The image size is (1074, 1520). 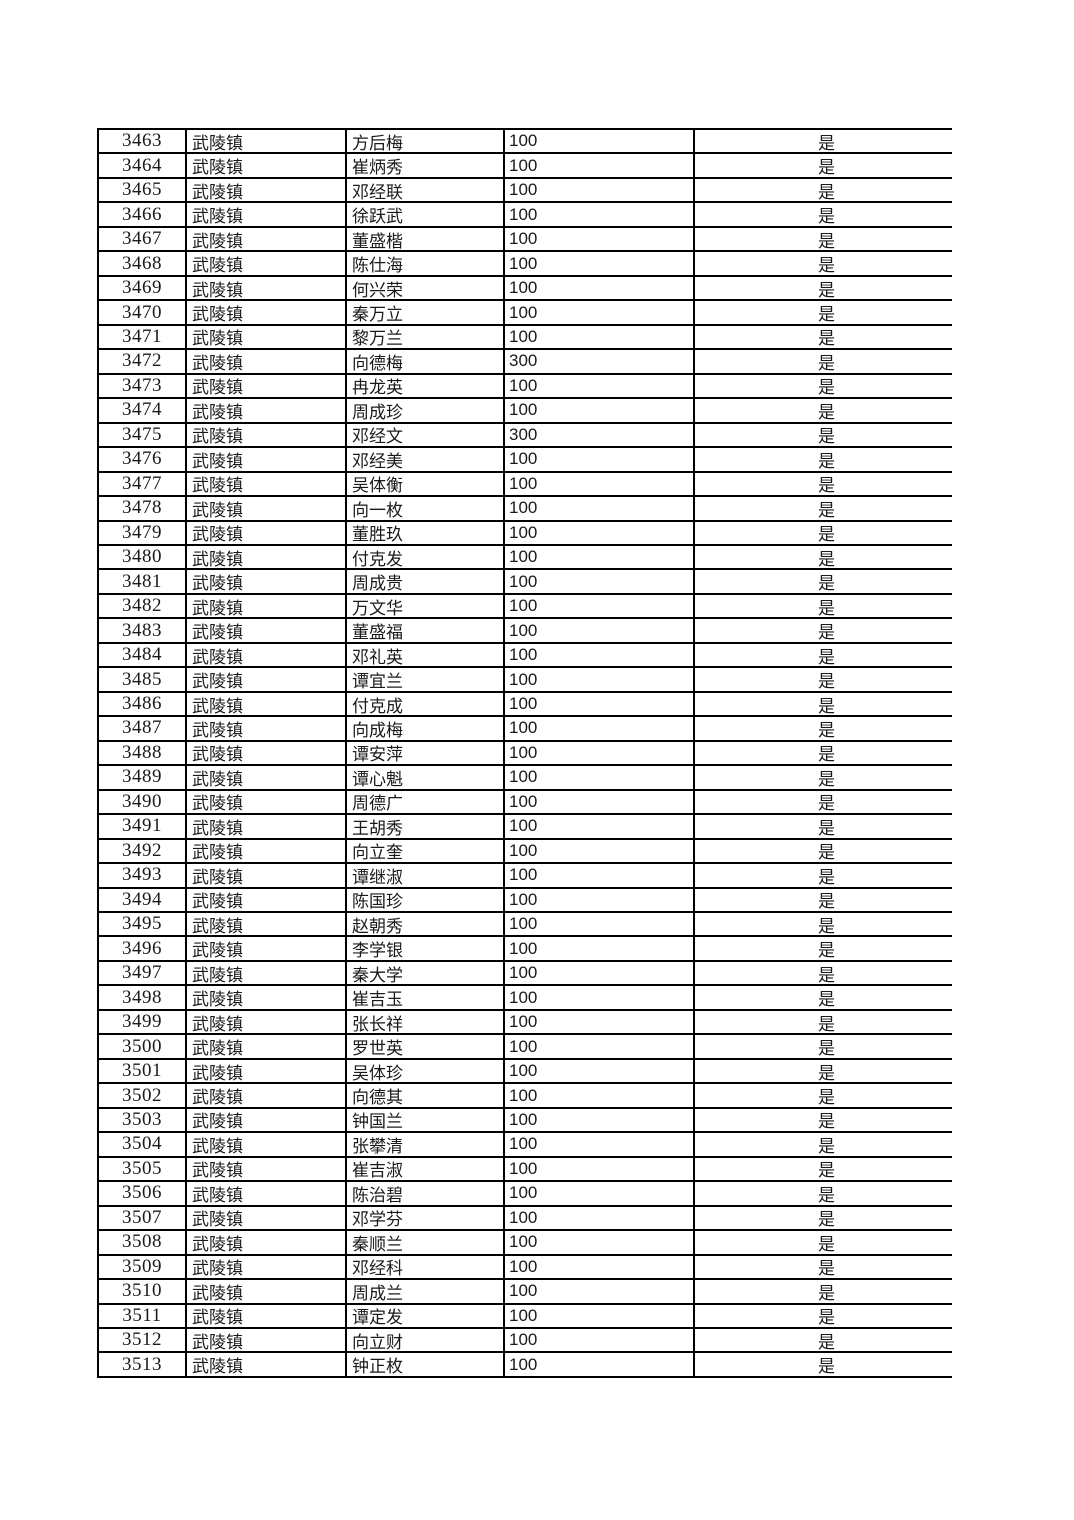 I want to click on serial-cell: 3473, so click(x=142, y=386).